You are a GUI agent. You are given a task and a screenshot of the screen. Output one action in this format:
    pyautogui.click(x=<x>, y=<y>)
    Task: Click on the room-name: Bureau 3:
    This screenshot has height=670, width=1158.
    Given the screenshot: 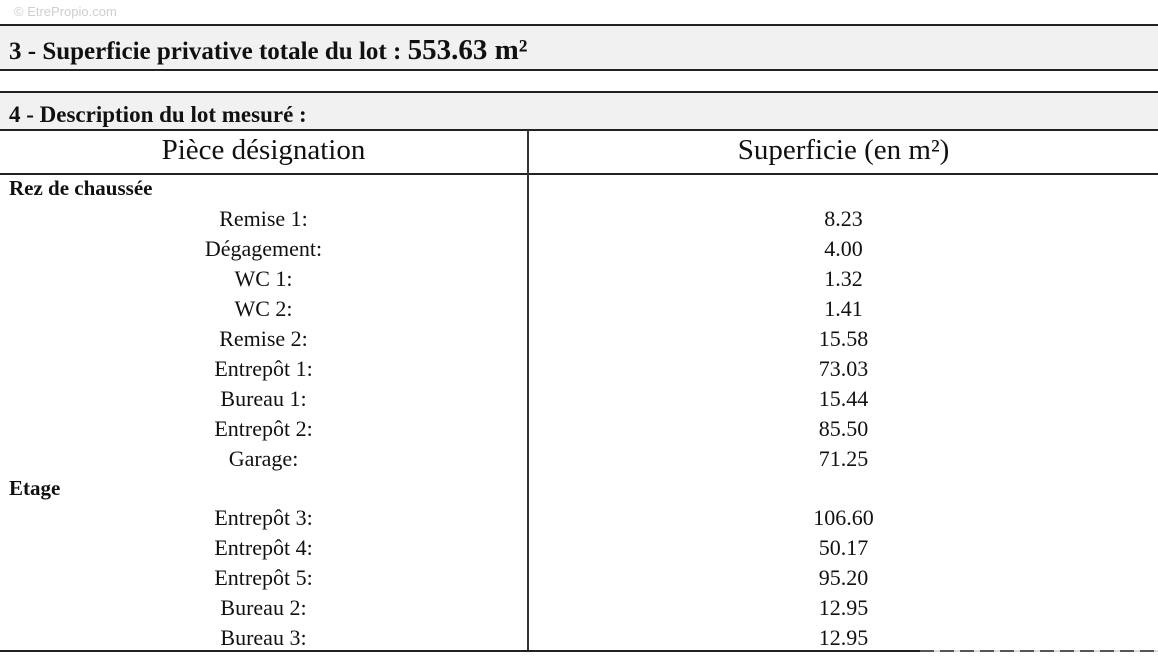 What is the action you would take?
    pyautogui.click(x=263, y=638)
    